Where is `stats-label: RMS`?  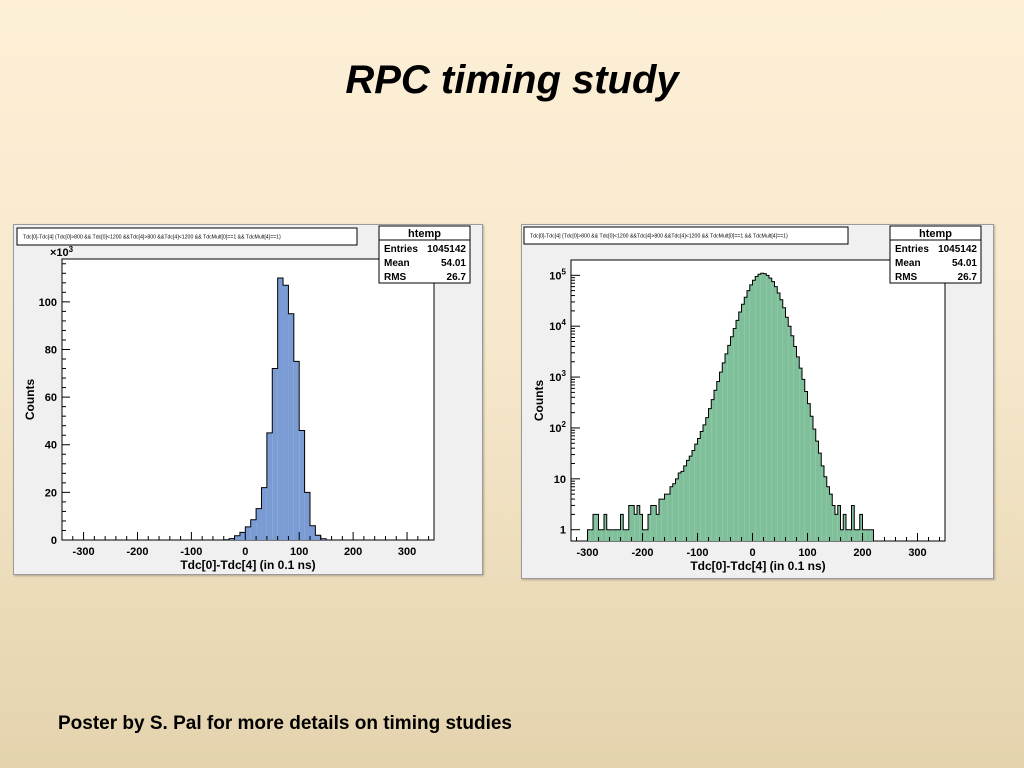 stats-label: RMS is located at coordinates (906, 277).